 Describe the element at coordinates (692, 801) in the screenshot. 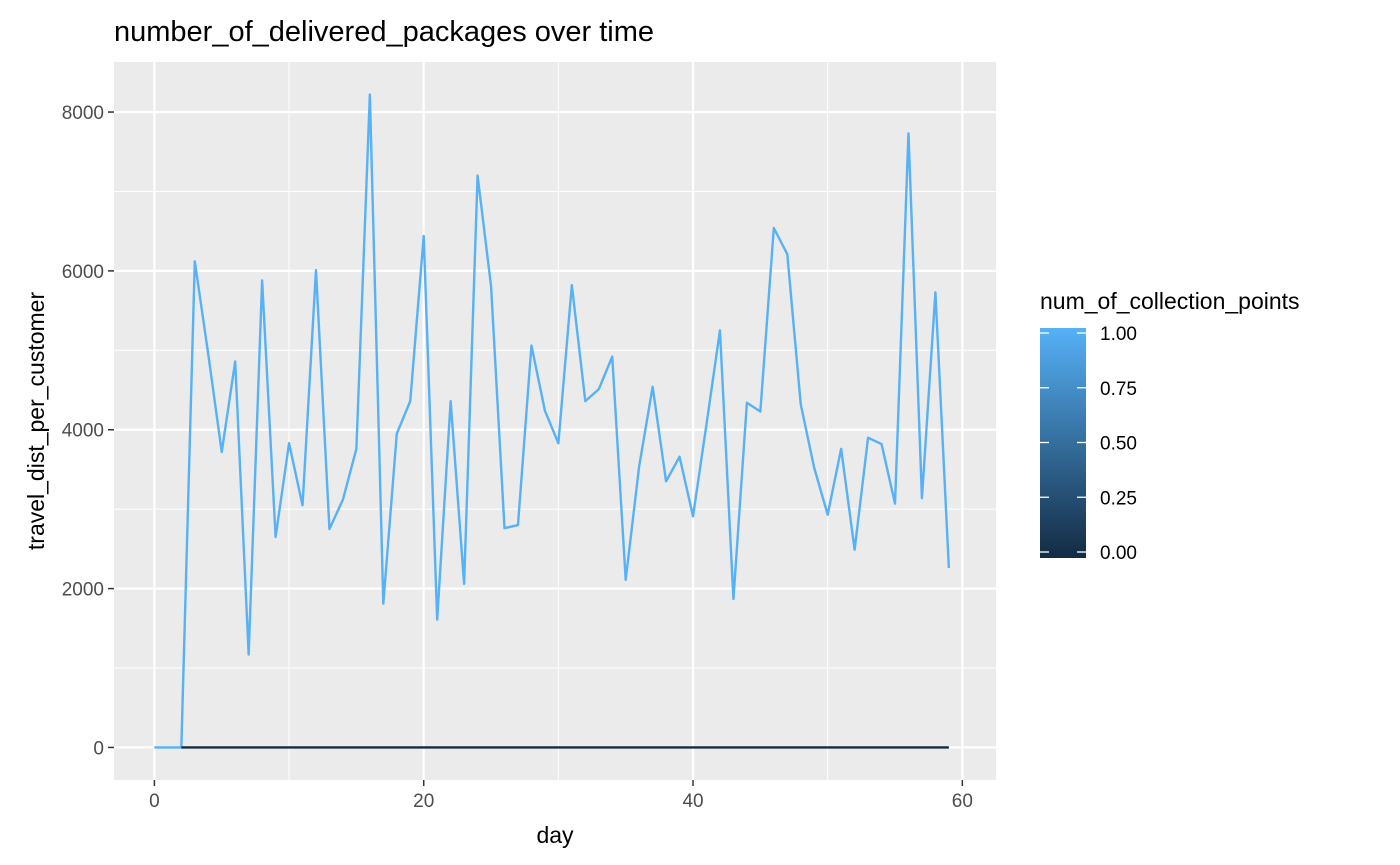

I see `x-tick-label: 40` at that location.